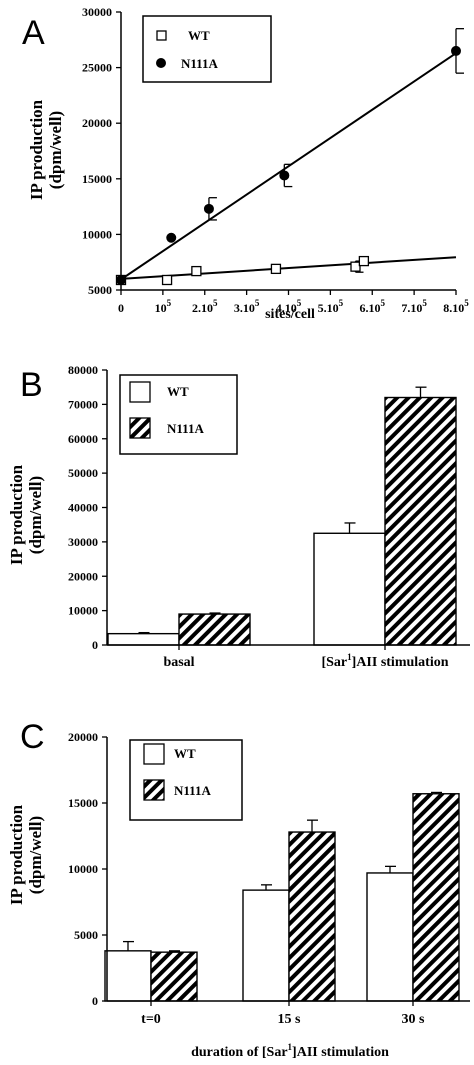  What do you see at coordinates (178, 414) in the screenshot?
I see `panel-b-legend: WT N111A` at bounding box center [178, 414].